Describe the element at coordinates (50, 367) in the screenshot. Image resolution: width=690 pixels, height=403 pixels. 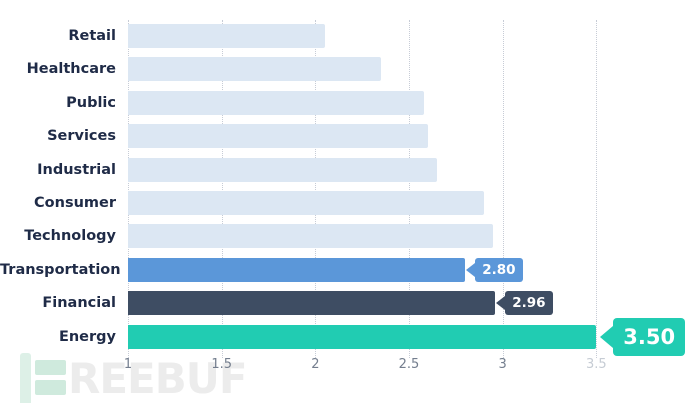
I see `freebuf-logo-block-top` at that location.